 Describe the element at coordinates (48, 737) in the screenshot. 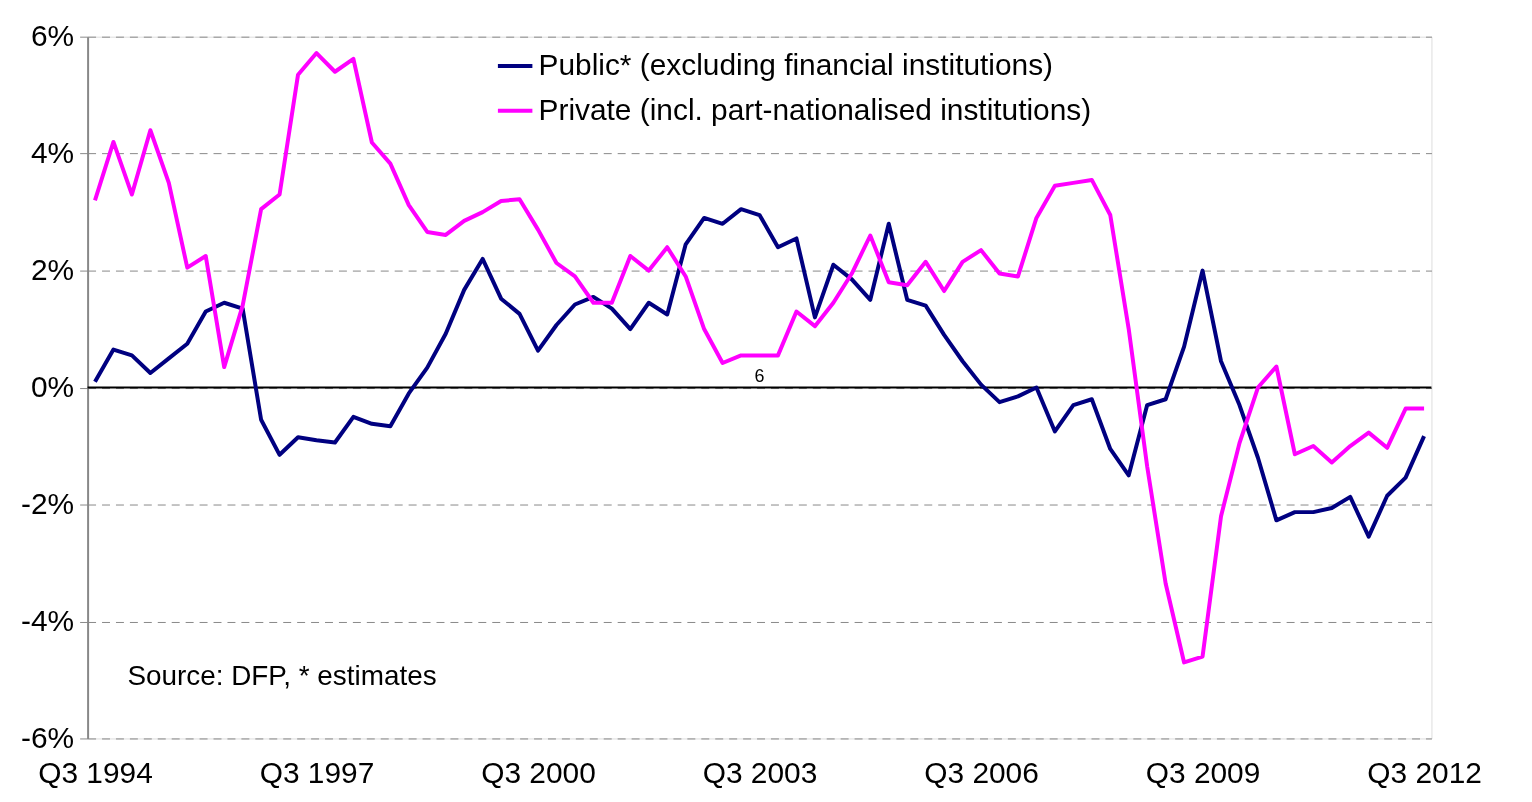

I see `y-tick-label: -6%` at that location.